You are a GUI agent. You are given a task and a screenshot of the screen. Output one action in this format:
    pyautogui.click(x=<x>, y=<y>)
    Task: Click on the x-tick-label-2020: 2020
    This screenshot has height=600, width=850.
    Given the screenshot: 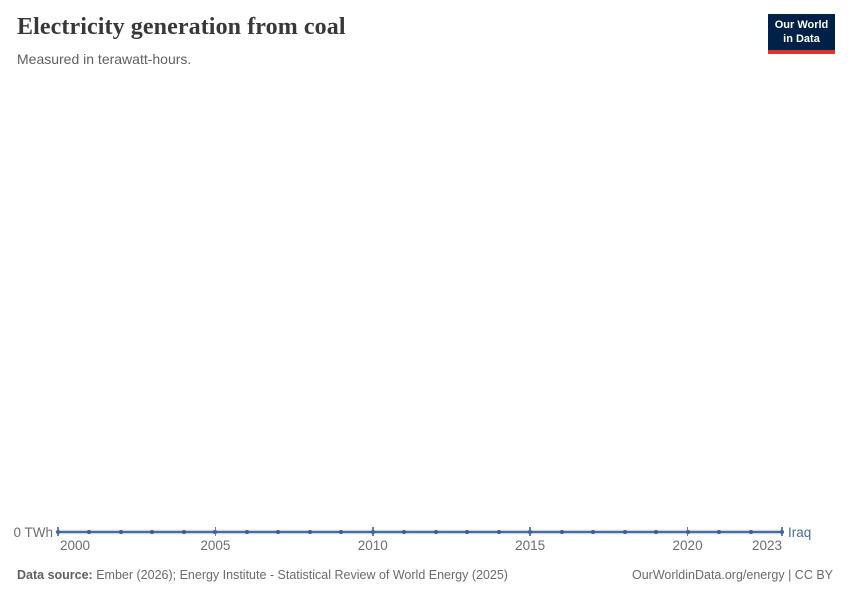 What is the action you would take?
    pyautogui.click(x=687, y=545)
    